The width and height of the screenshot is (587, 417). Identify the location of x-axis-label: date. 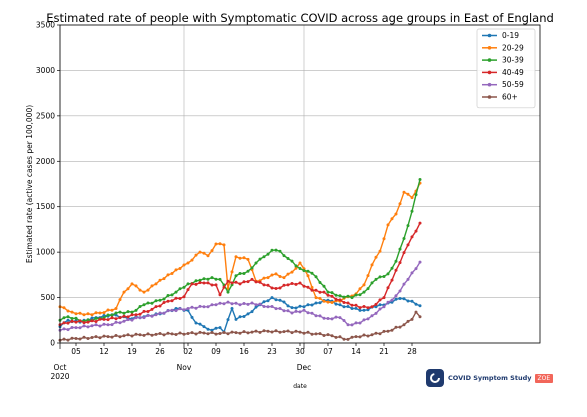
(300, 386).